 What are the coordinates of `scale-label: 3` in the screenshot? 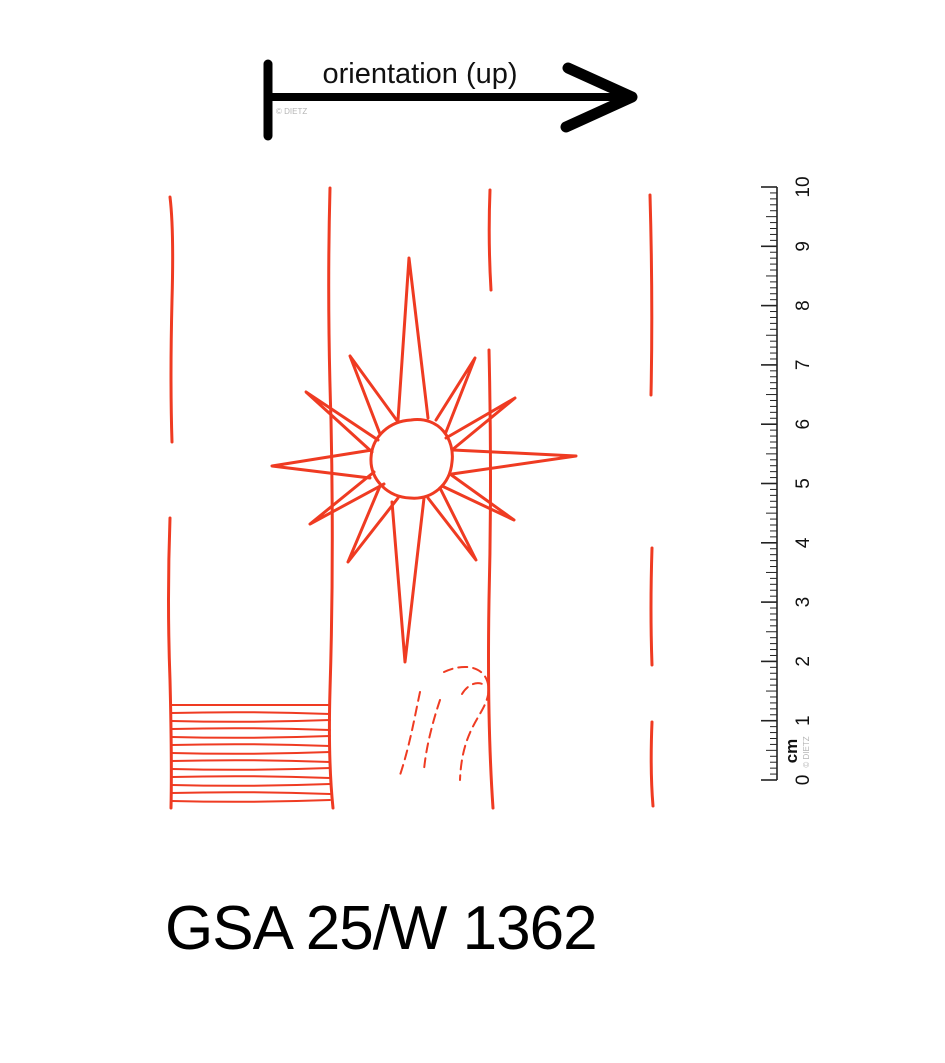 It's located at (803, 602).